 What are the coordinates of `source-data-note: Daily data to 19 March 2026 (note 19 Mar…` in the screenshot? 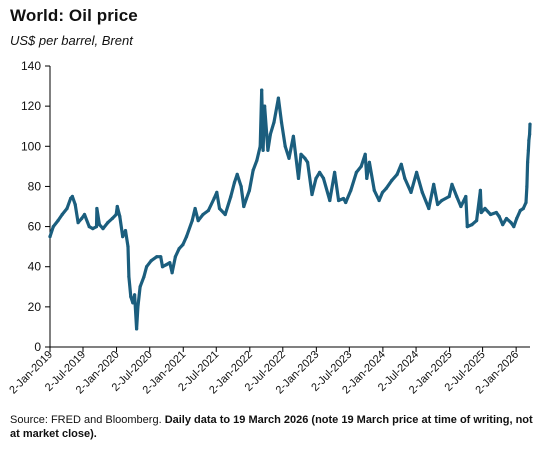 It's located at (271, 427).